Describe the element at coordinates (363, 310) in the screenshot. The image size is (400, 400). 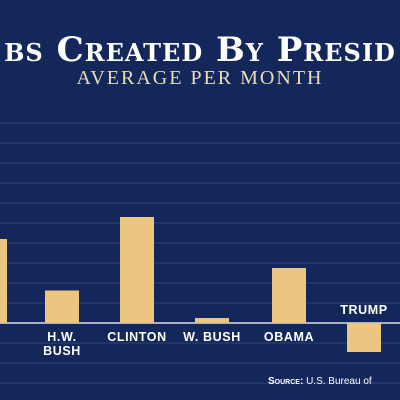
I see `category-label: TRUMP` at that location.